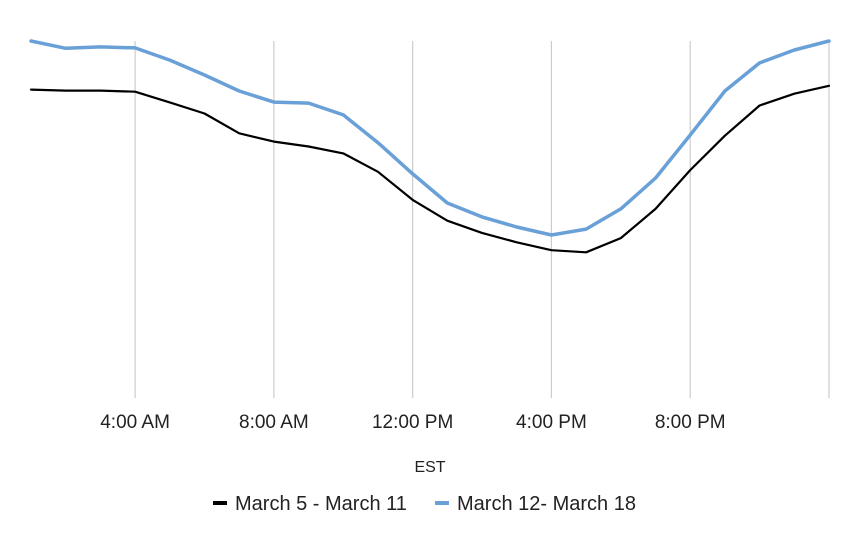  I want to click on x-tick-label-2: 12:00 PM, so click(412, 422).